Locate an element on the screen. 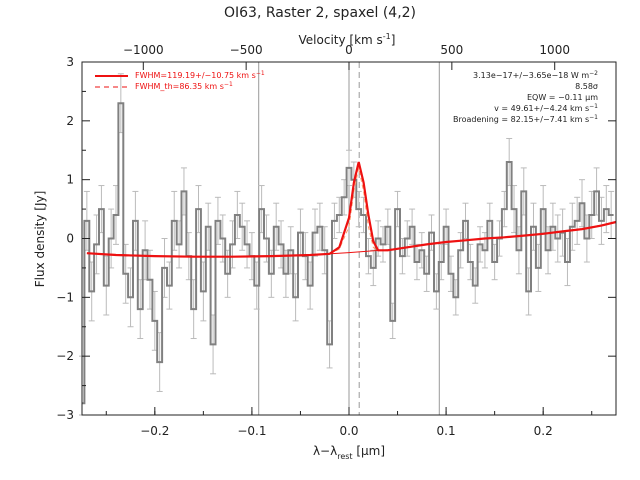 The height and width of the screenshot is (480, 640). series-thermal is located at coordinates (354, 211).